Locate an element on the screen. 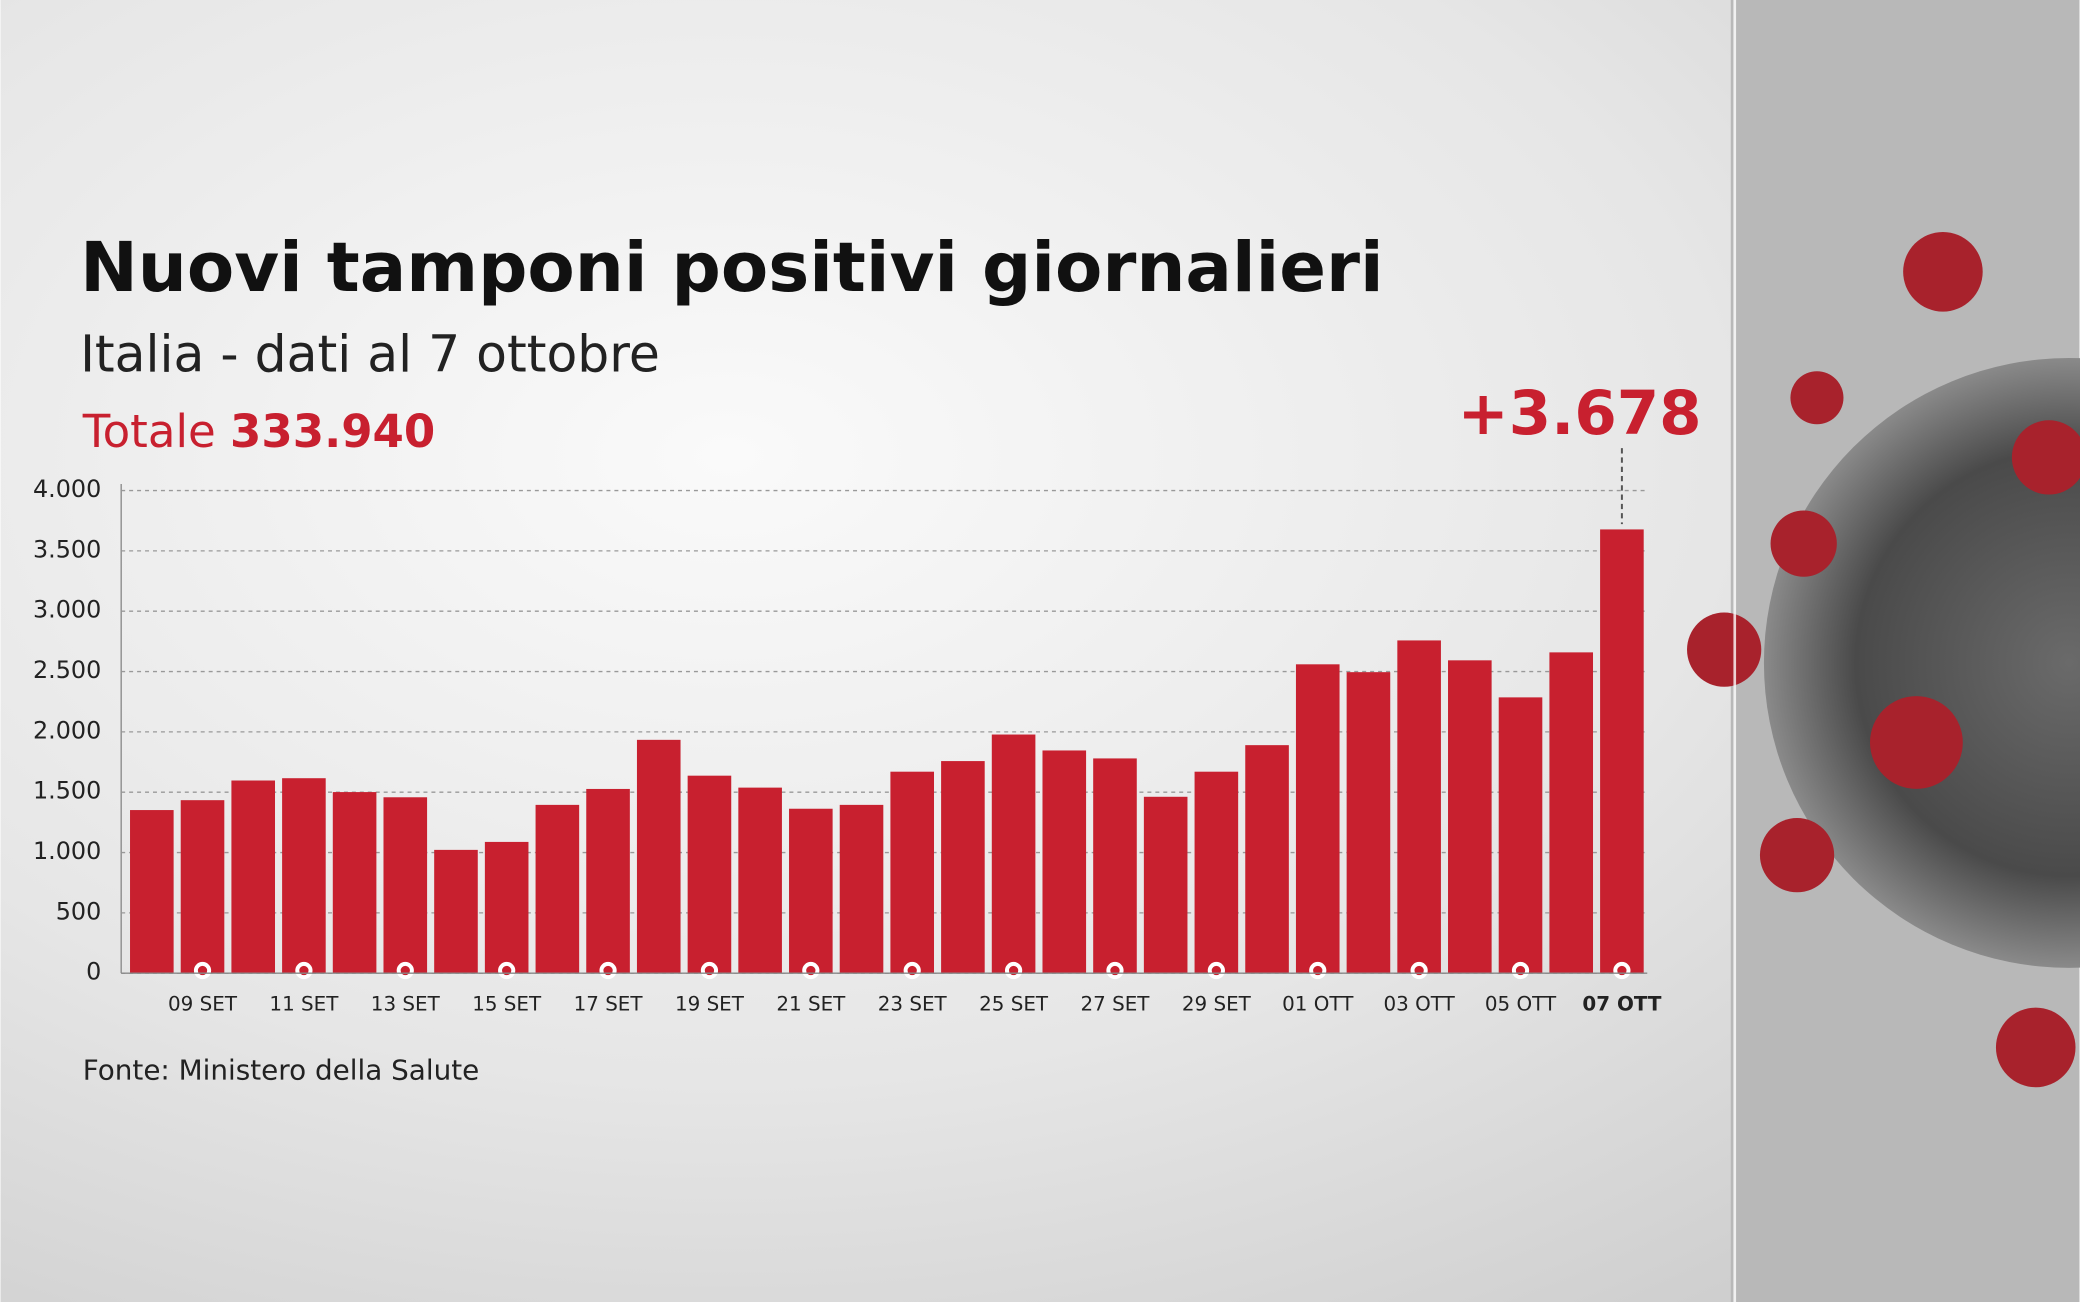 The image size is (2080, 1302). x-tick-label: 07 OTT is located at coordinates (1621, 1004).